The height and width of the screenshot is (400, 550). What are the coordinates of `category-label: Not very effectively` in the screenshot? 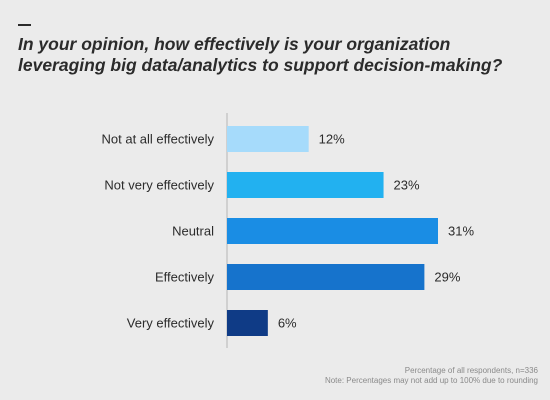 It's located at (159, 185).